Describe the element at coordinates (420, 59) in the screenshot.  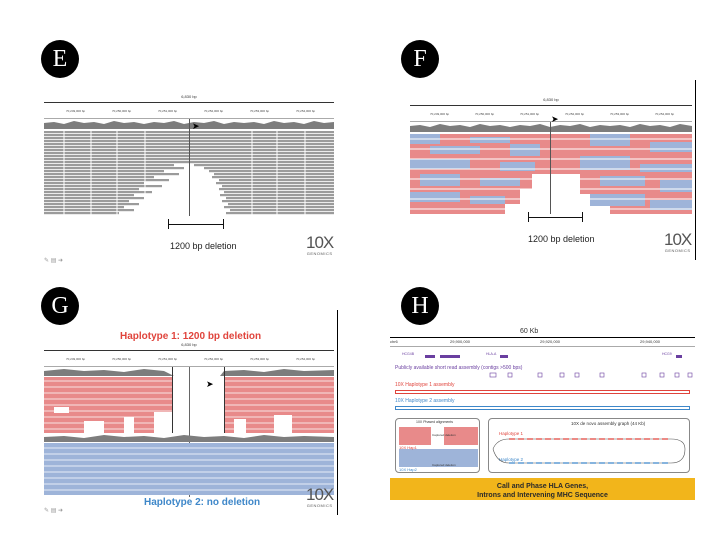
I see `panel-label-f: F` at that location.